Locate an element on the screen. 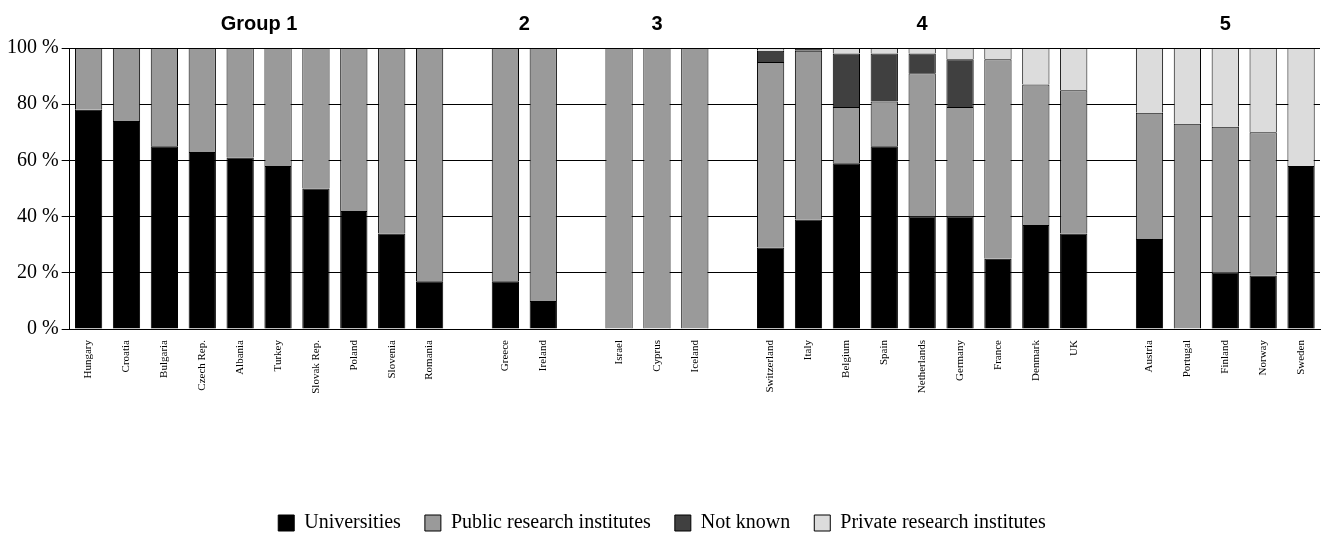  x-tick-label: Sweden is located at coordinates (1299, 357).